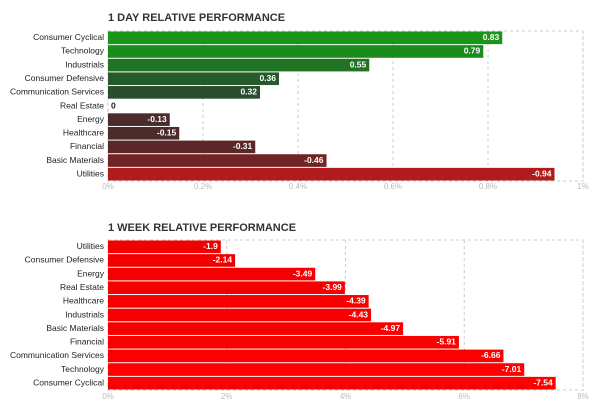  I want to click on value-label: 0, so click(113, 105).